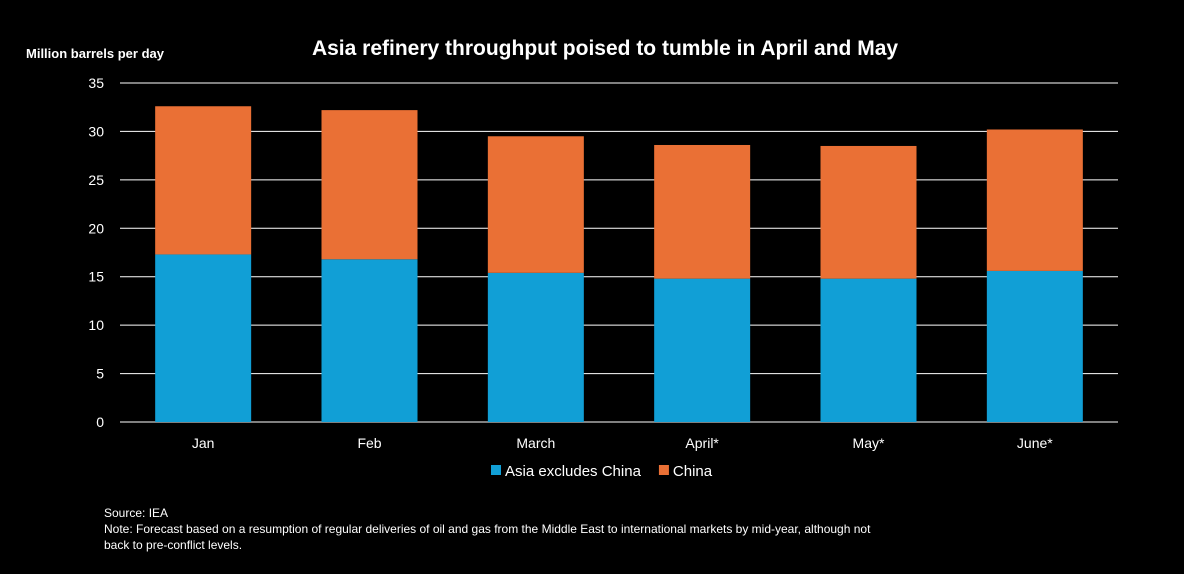  What do you see at coordinates (702, 443) in the screenshot?
I see `x-tick-label: April*` at bounding box center [702, 443].